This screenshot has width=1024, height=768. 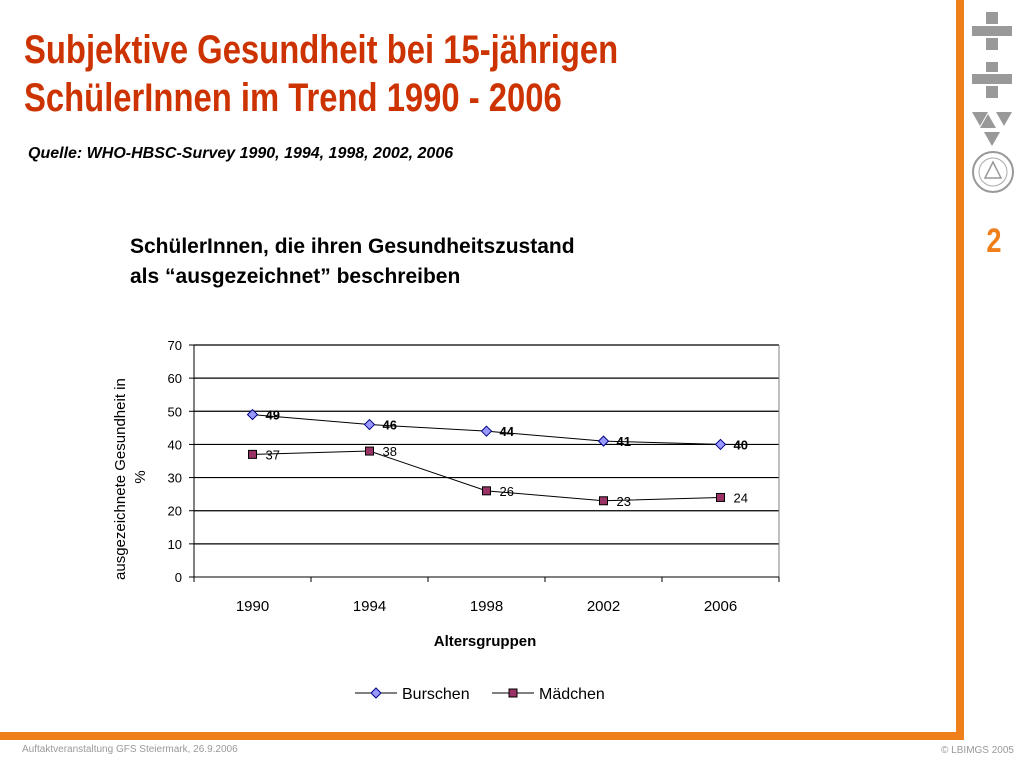 I want to click on footer-copyright: © LBIMGS 2005, so click(x=977, y=750).